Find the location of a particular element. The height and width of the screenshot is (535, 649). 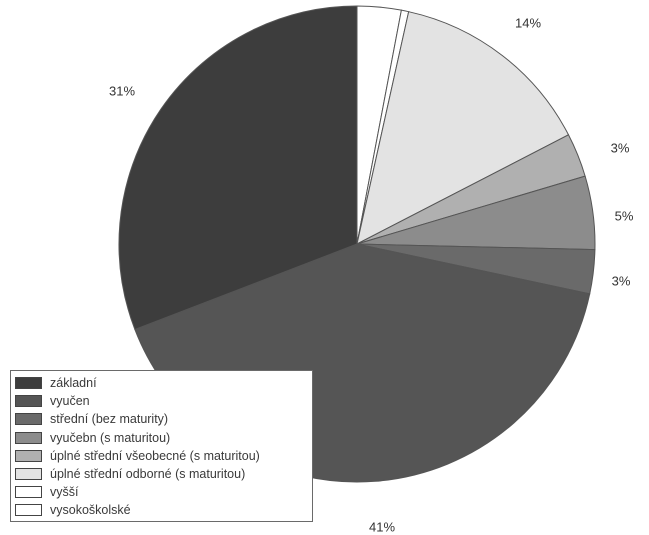

legend-item-4: úplné střední všeobecné (s maturitou) is located at coordinates (163, 456).